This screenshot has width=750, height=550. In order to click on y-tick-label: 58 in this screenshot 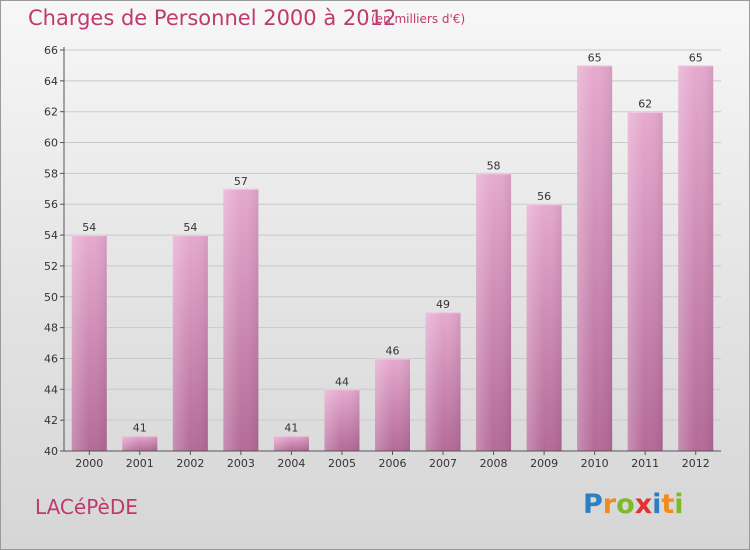, I will do `click(51, 173)`.